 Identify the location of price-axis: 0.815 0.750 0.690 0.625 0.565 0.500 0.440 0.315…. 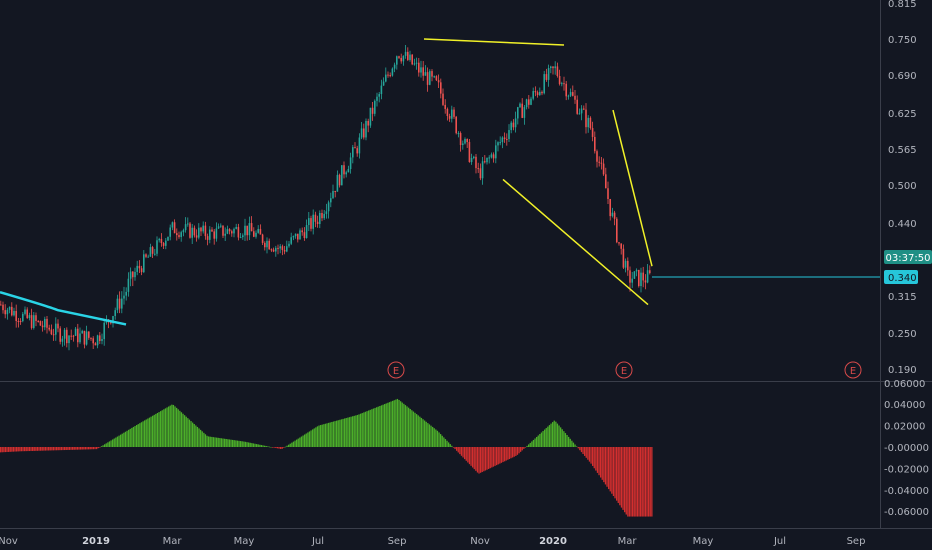
(902, 188).